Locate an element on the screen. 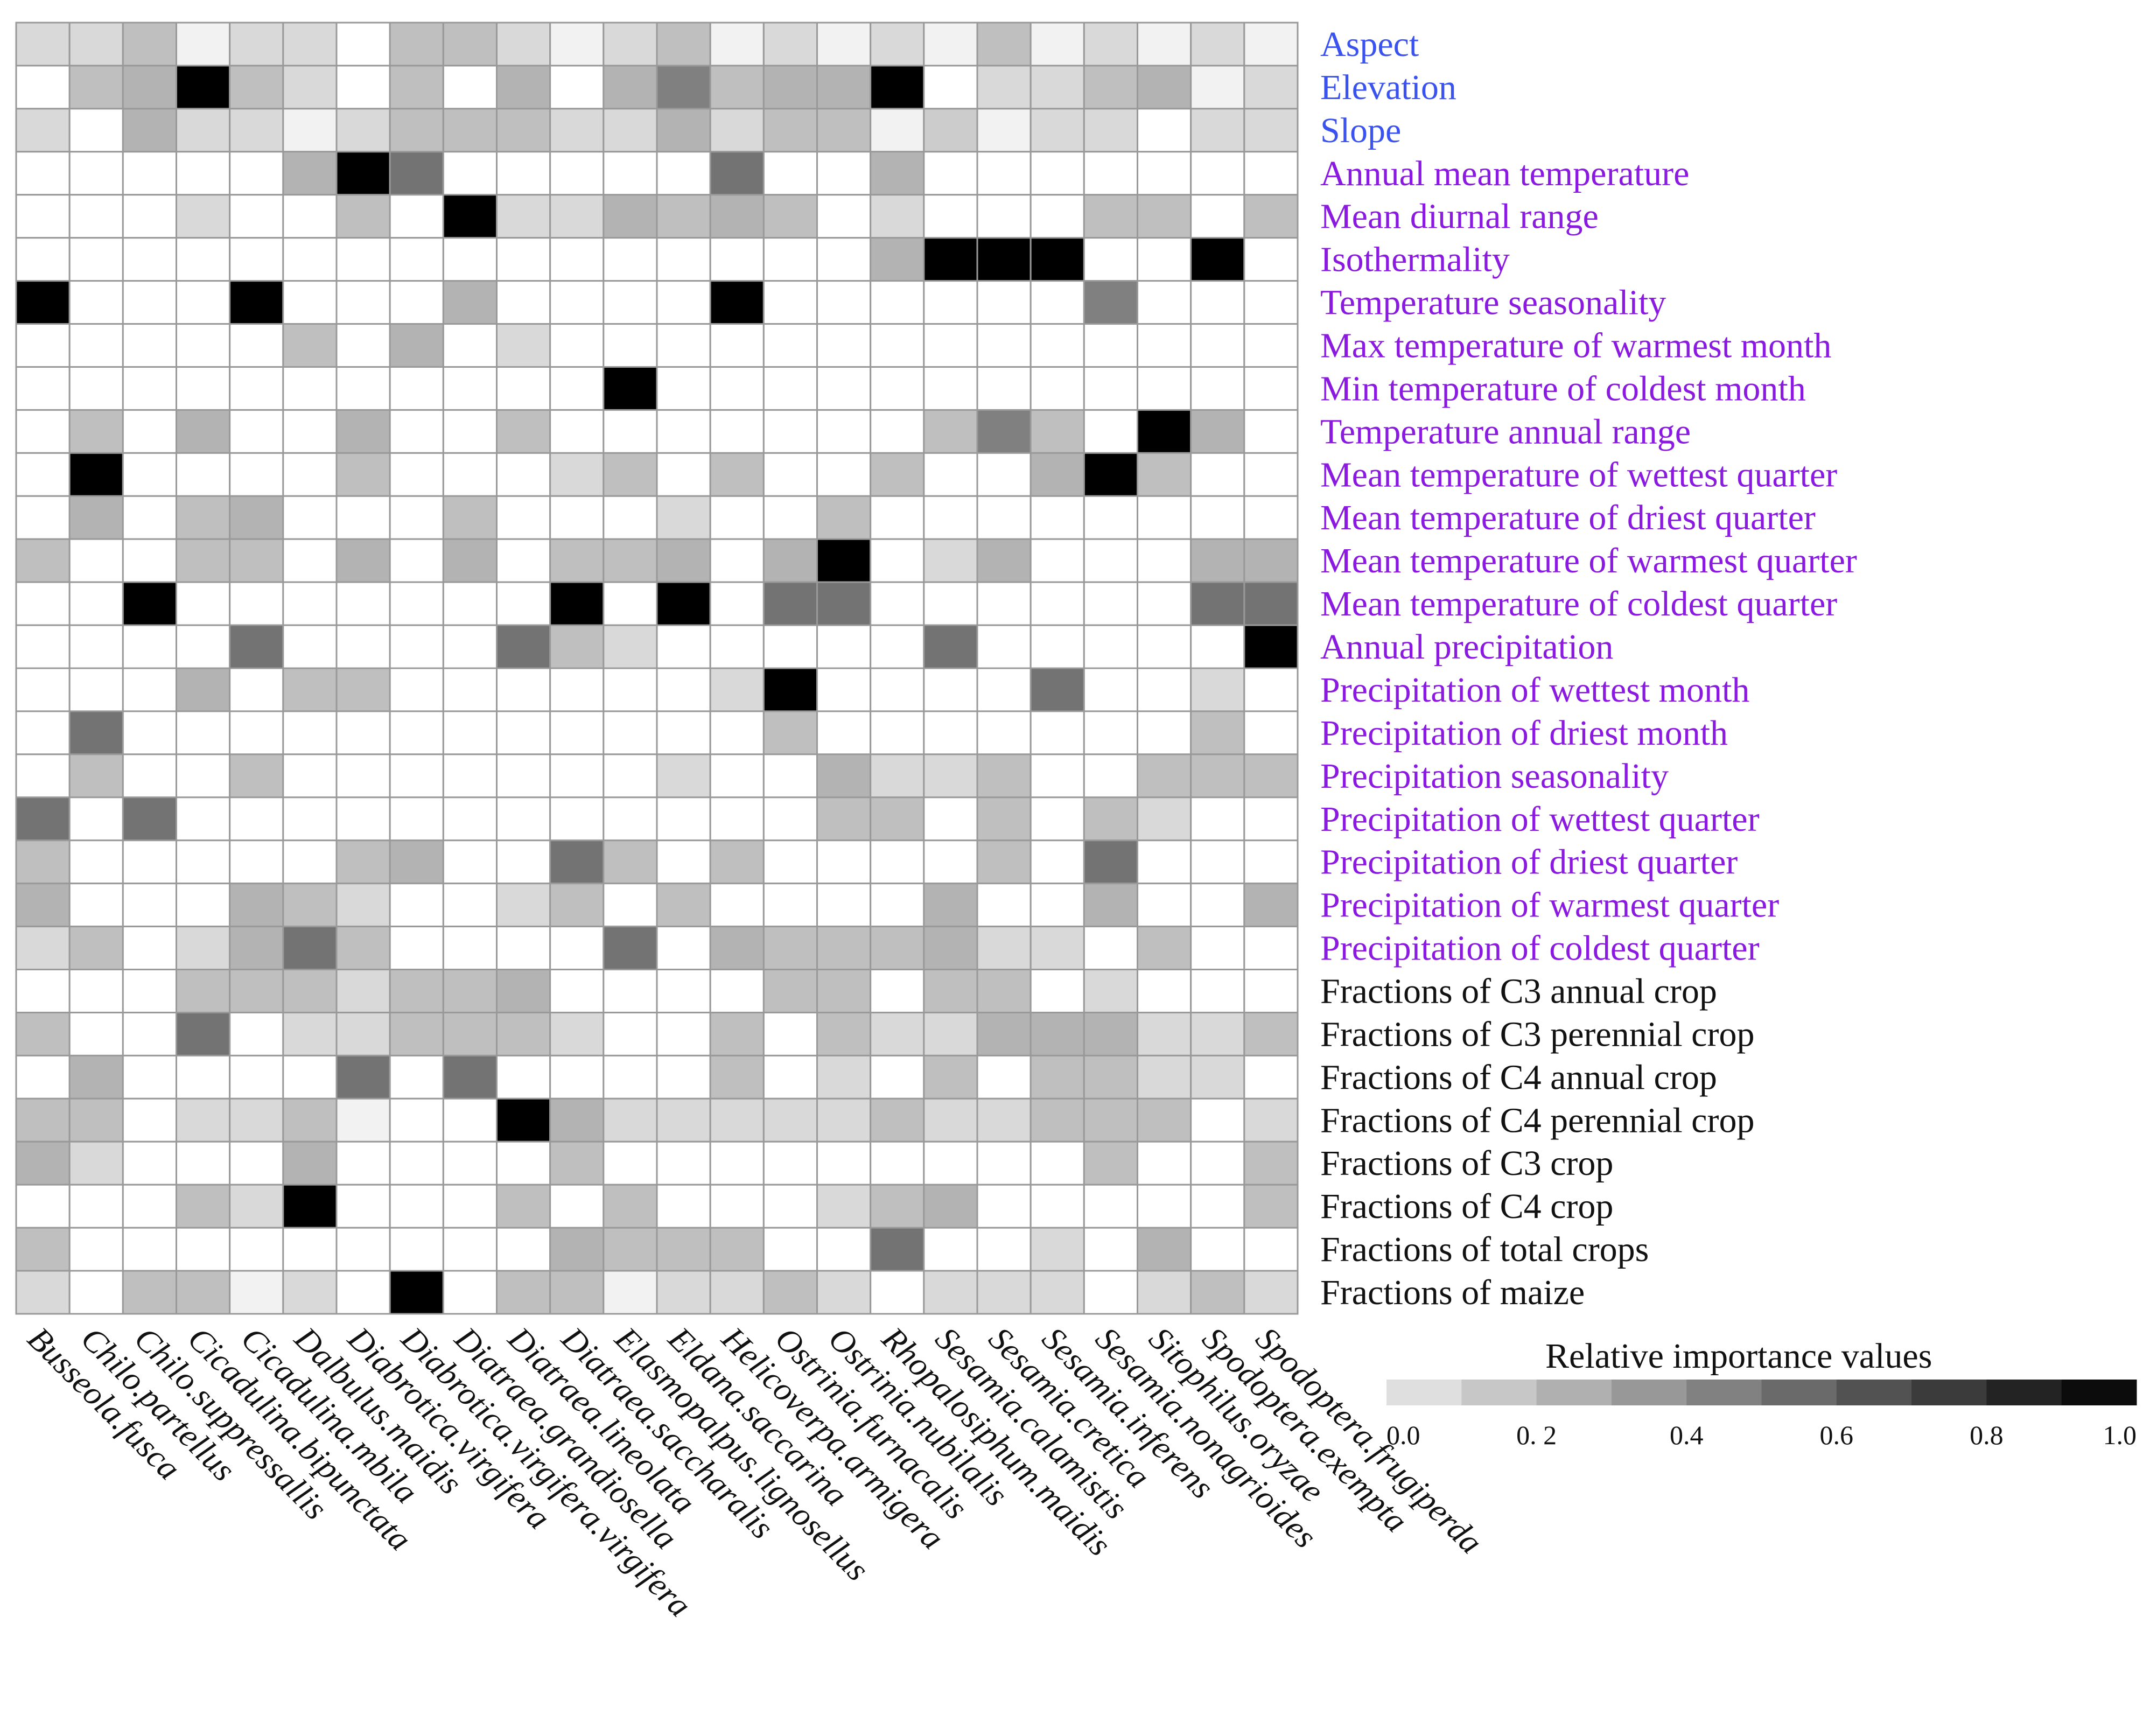 This screenshot has height=1736, width=2150. row-label: Precipitation of warmest quarter is located at coordinates (1549, 905).